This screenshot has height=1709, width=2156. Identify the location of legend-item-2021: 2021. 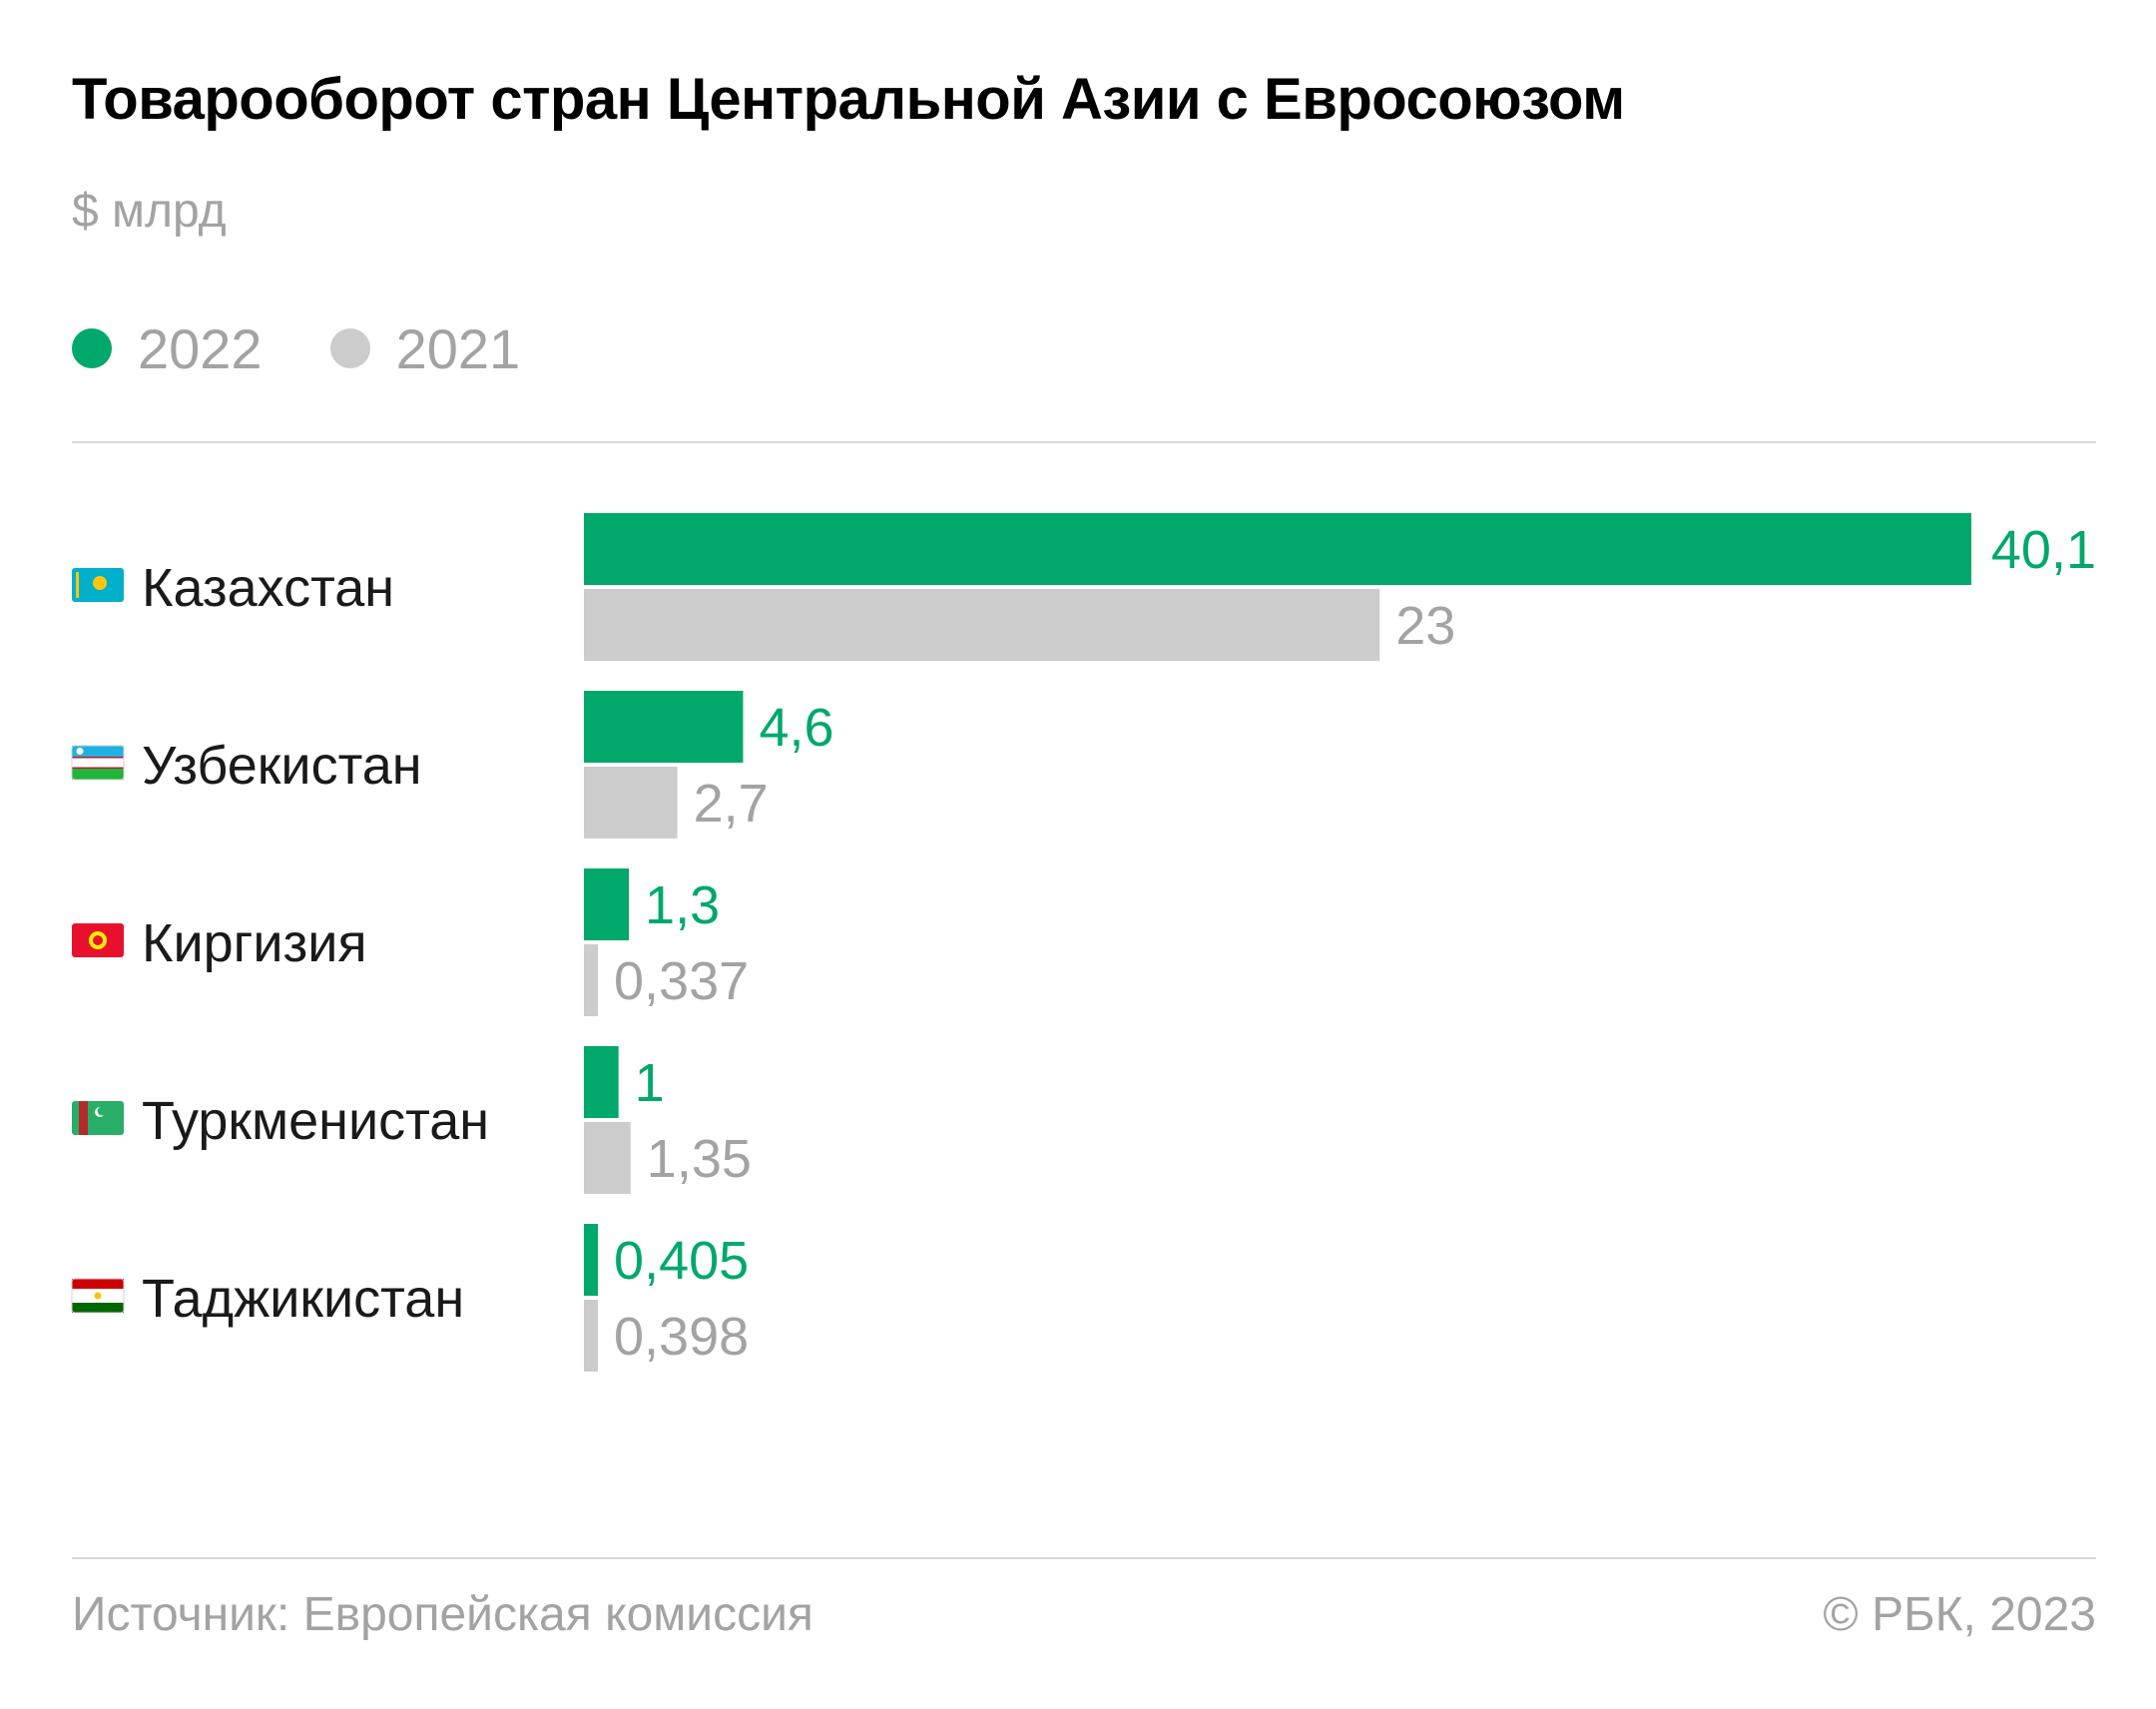
(425, 348).